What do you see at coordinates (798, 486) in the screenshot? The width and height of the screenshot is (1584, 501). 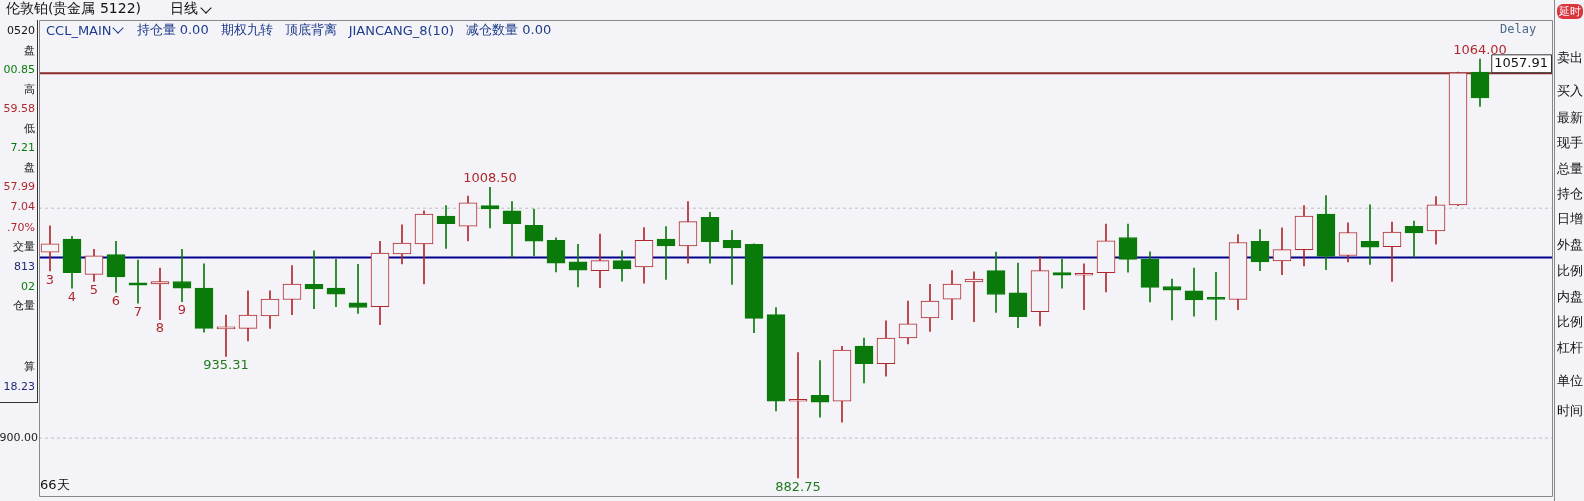 I see `text: 882.75` at bounding box center [798, 486].